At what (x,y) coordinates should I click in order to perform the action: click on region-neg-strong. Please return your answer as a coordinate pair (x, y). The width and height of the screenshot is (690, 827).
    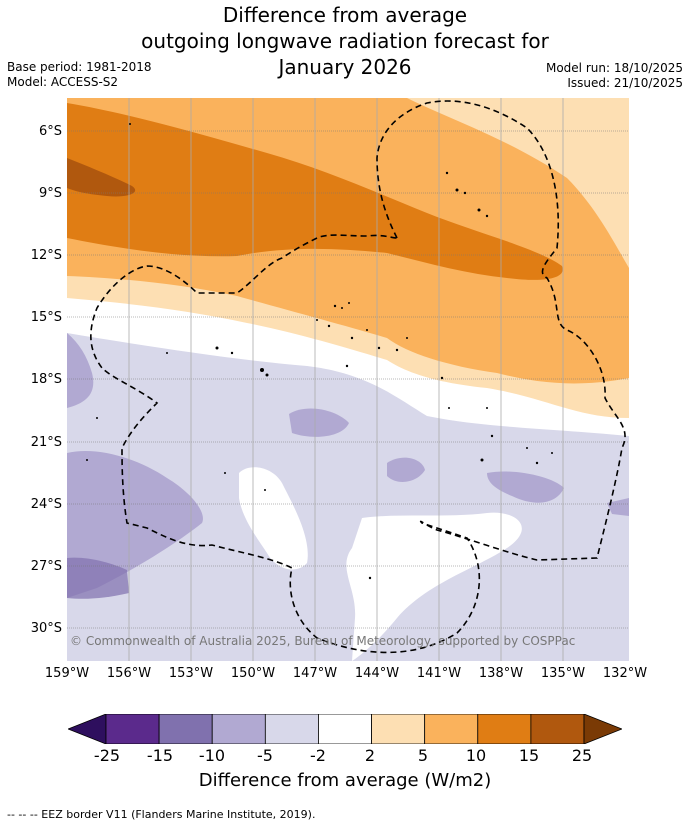
    Looking at the image, I should click on (98, 578).